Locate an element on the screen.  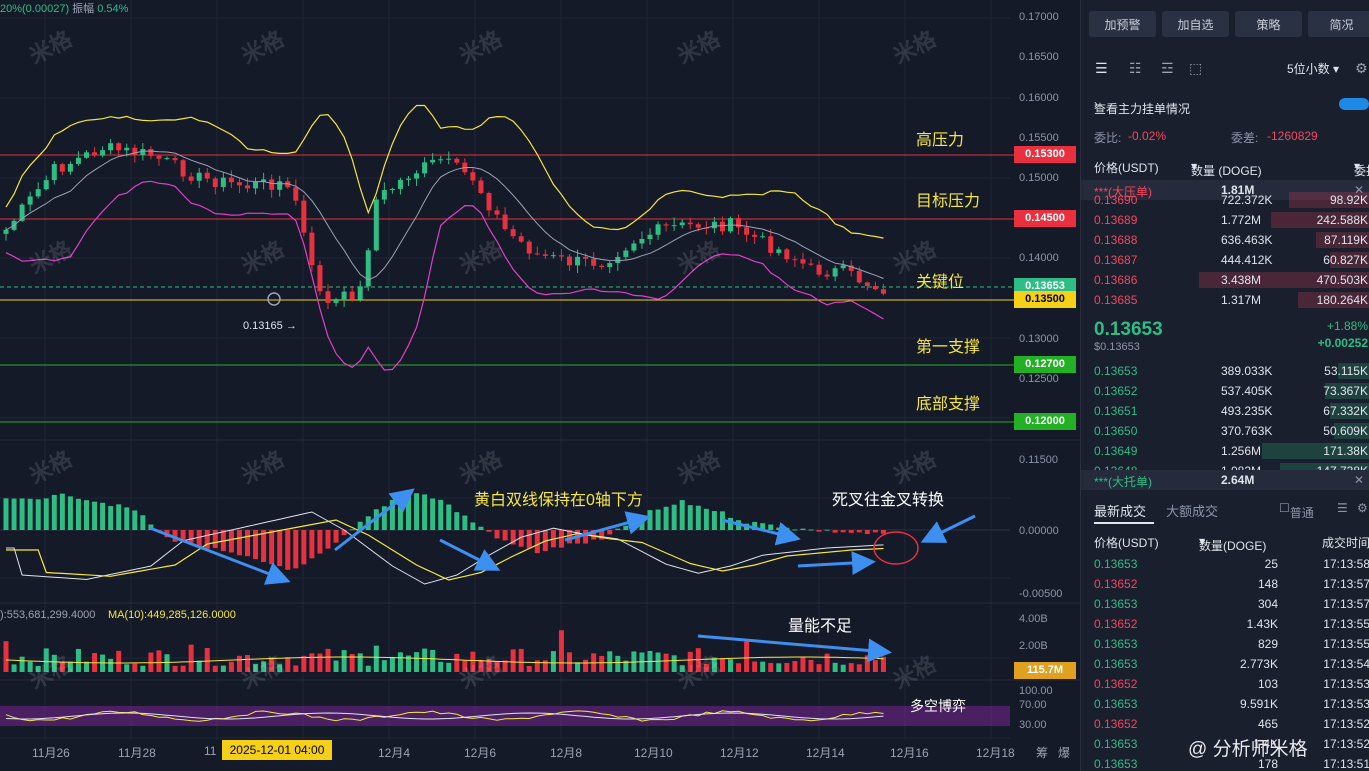
watchlist-button: 加自选 is located at coordinates (1195, 24).